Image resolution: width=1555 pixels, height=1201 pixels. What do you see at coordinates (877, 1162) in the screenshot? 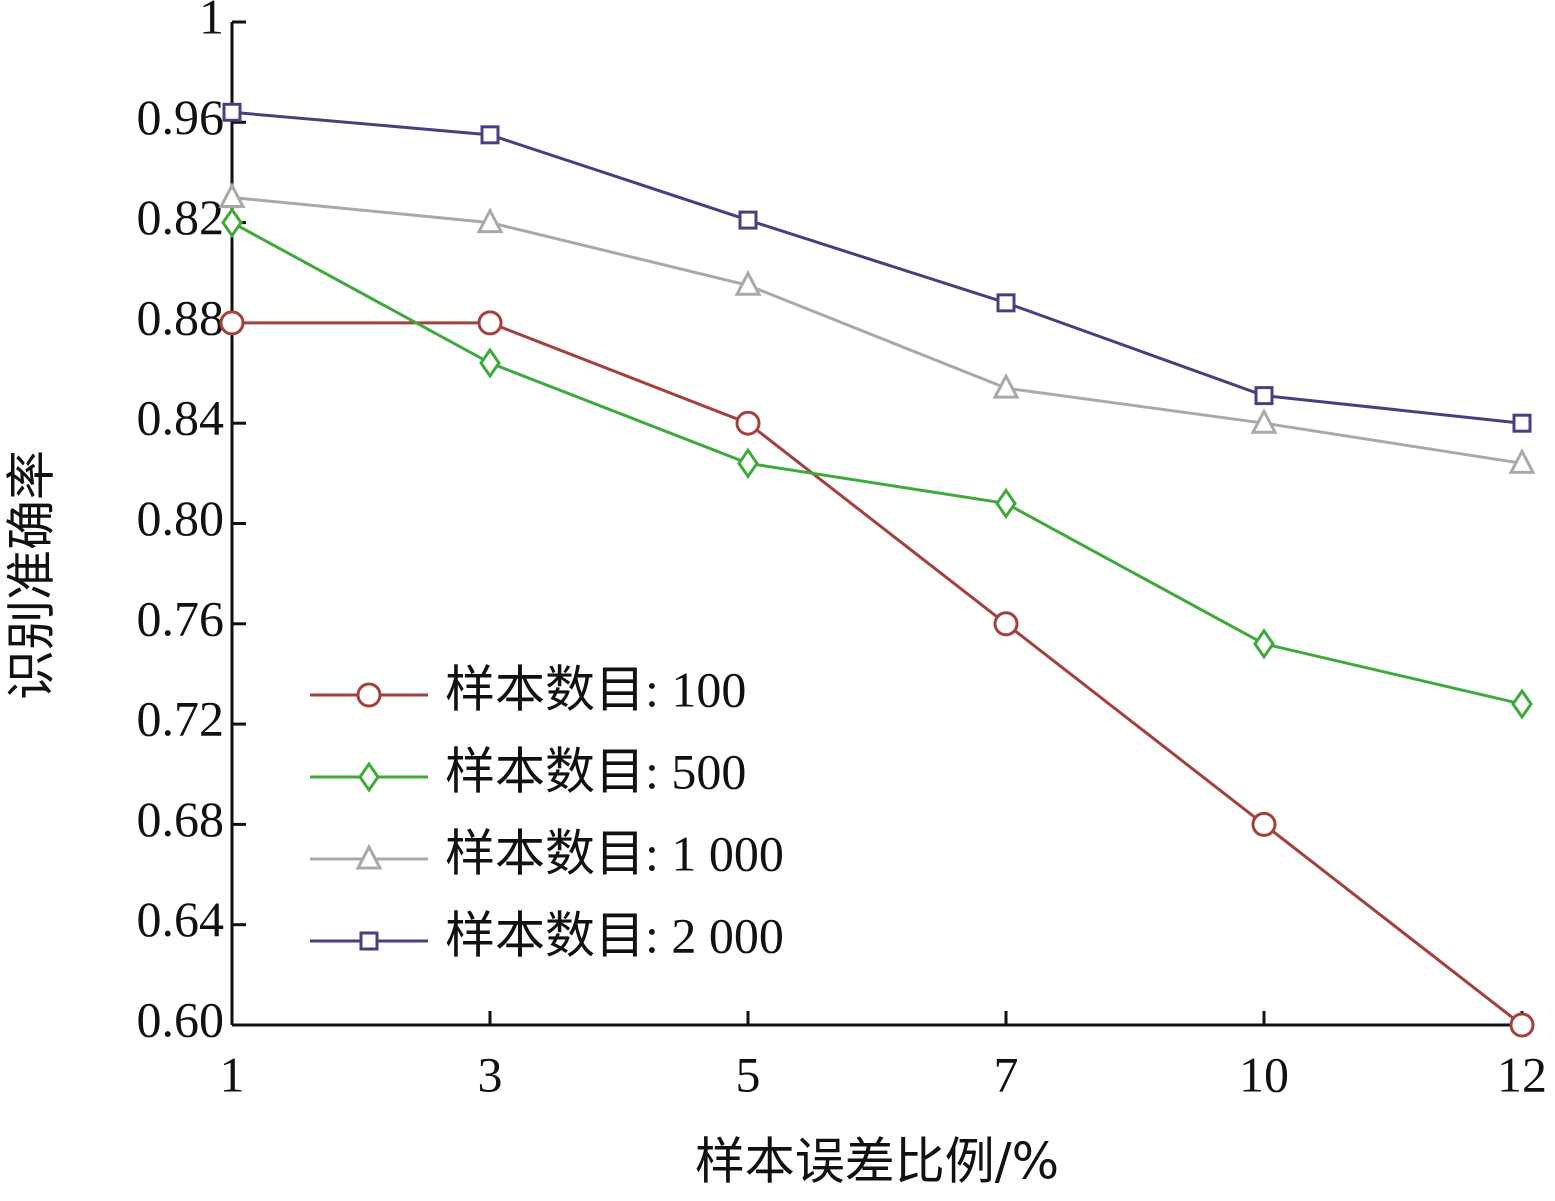
I see `x-axis-title: 样本误差比例/%` at bounding box center [877, 1162].